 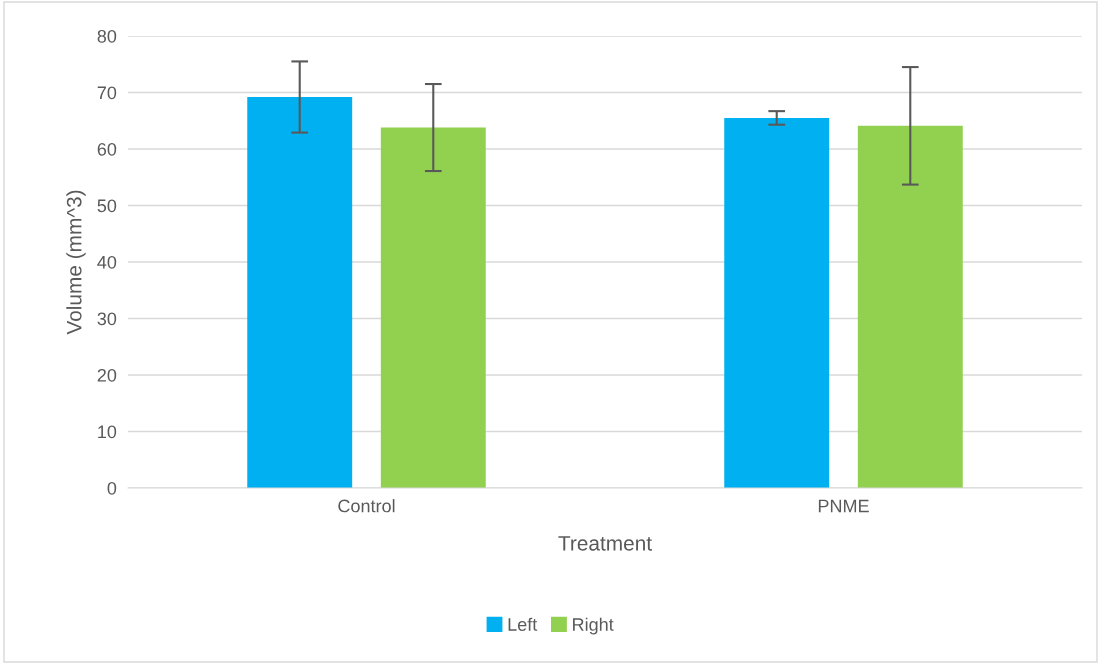 What do you see at coordinates (107, 36) in the screenshot?
I see `y-tick-label: 80` at bounding box center [107, 36].